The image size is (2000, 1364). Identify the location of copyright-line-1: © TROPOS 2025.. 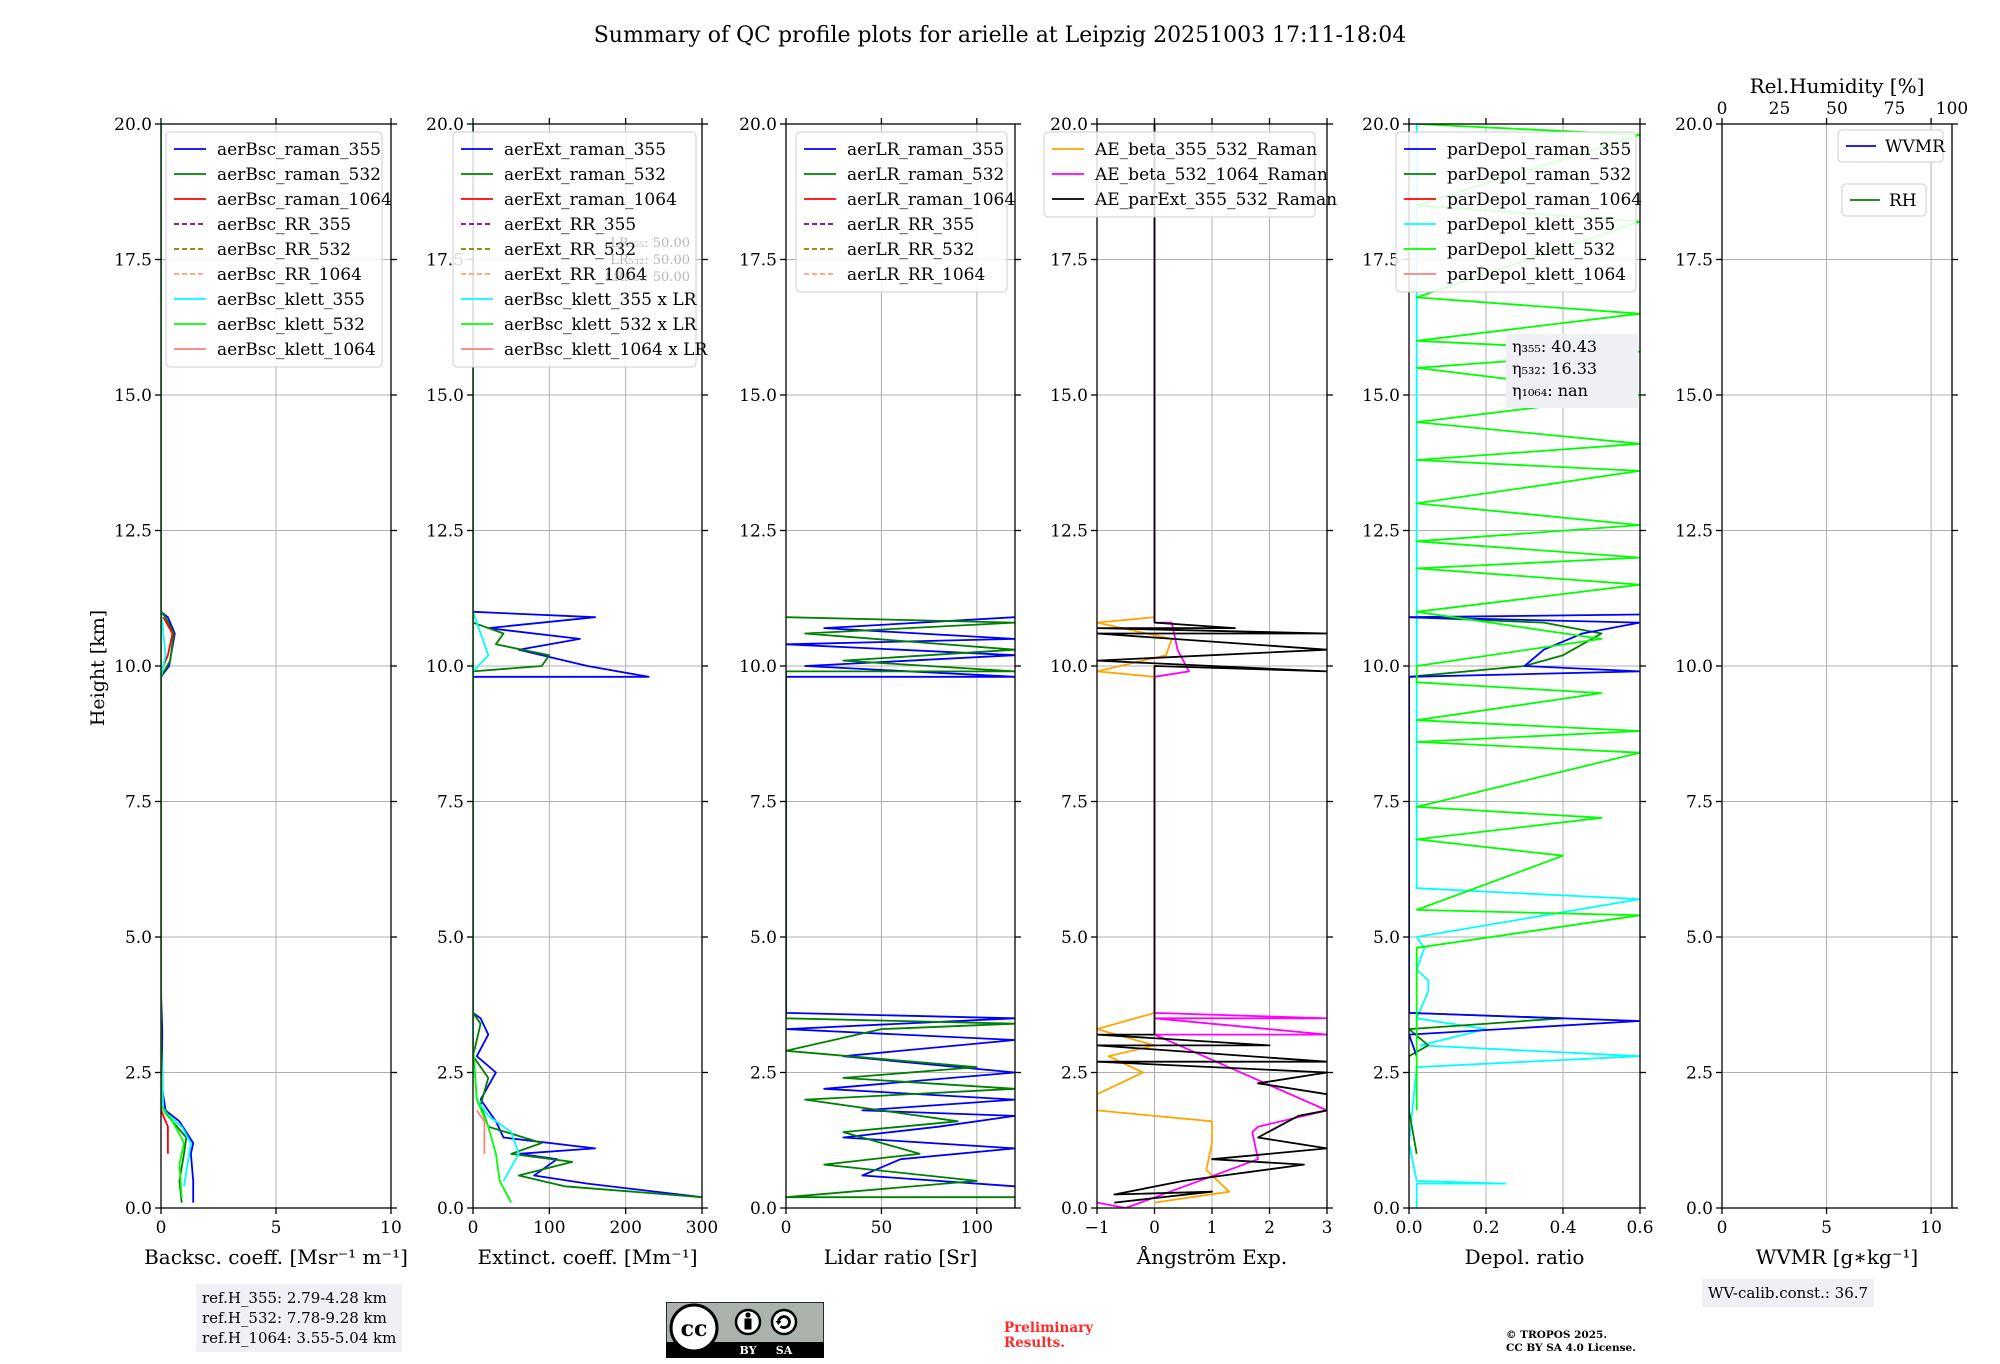
(1557, 1335).